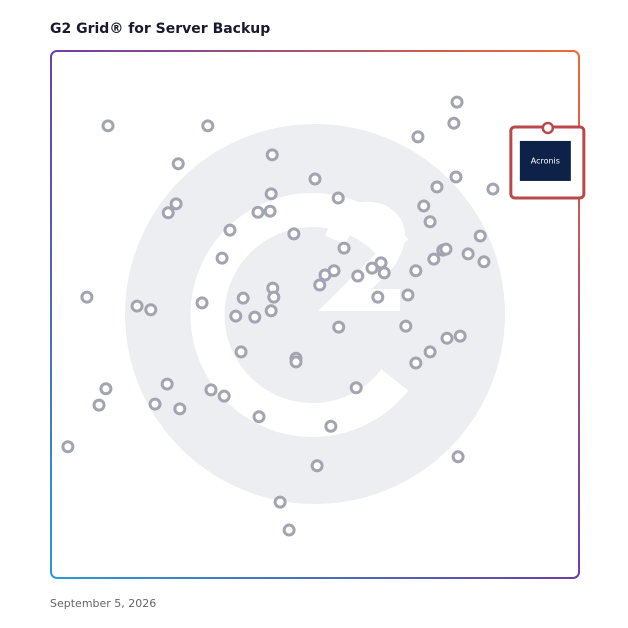 This screenshot has height=628, width=628. I want to click on product-name: Acronis, so click(545, 160).